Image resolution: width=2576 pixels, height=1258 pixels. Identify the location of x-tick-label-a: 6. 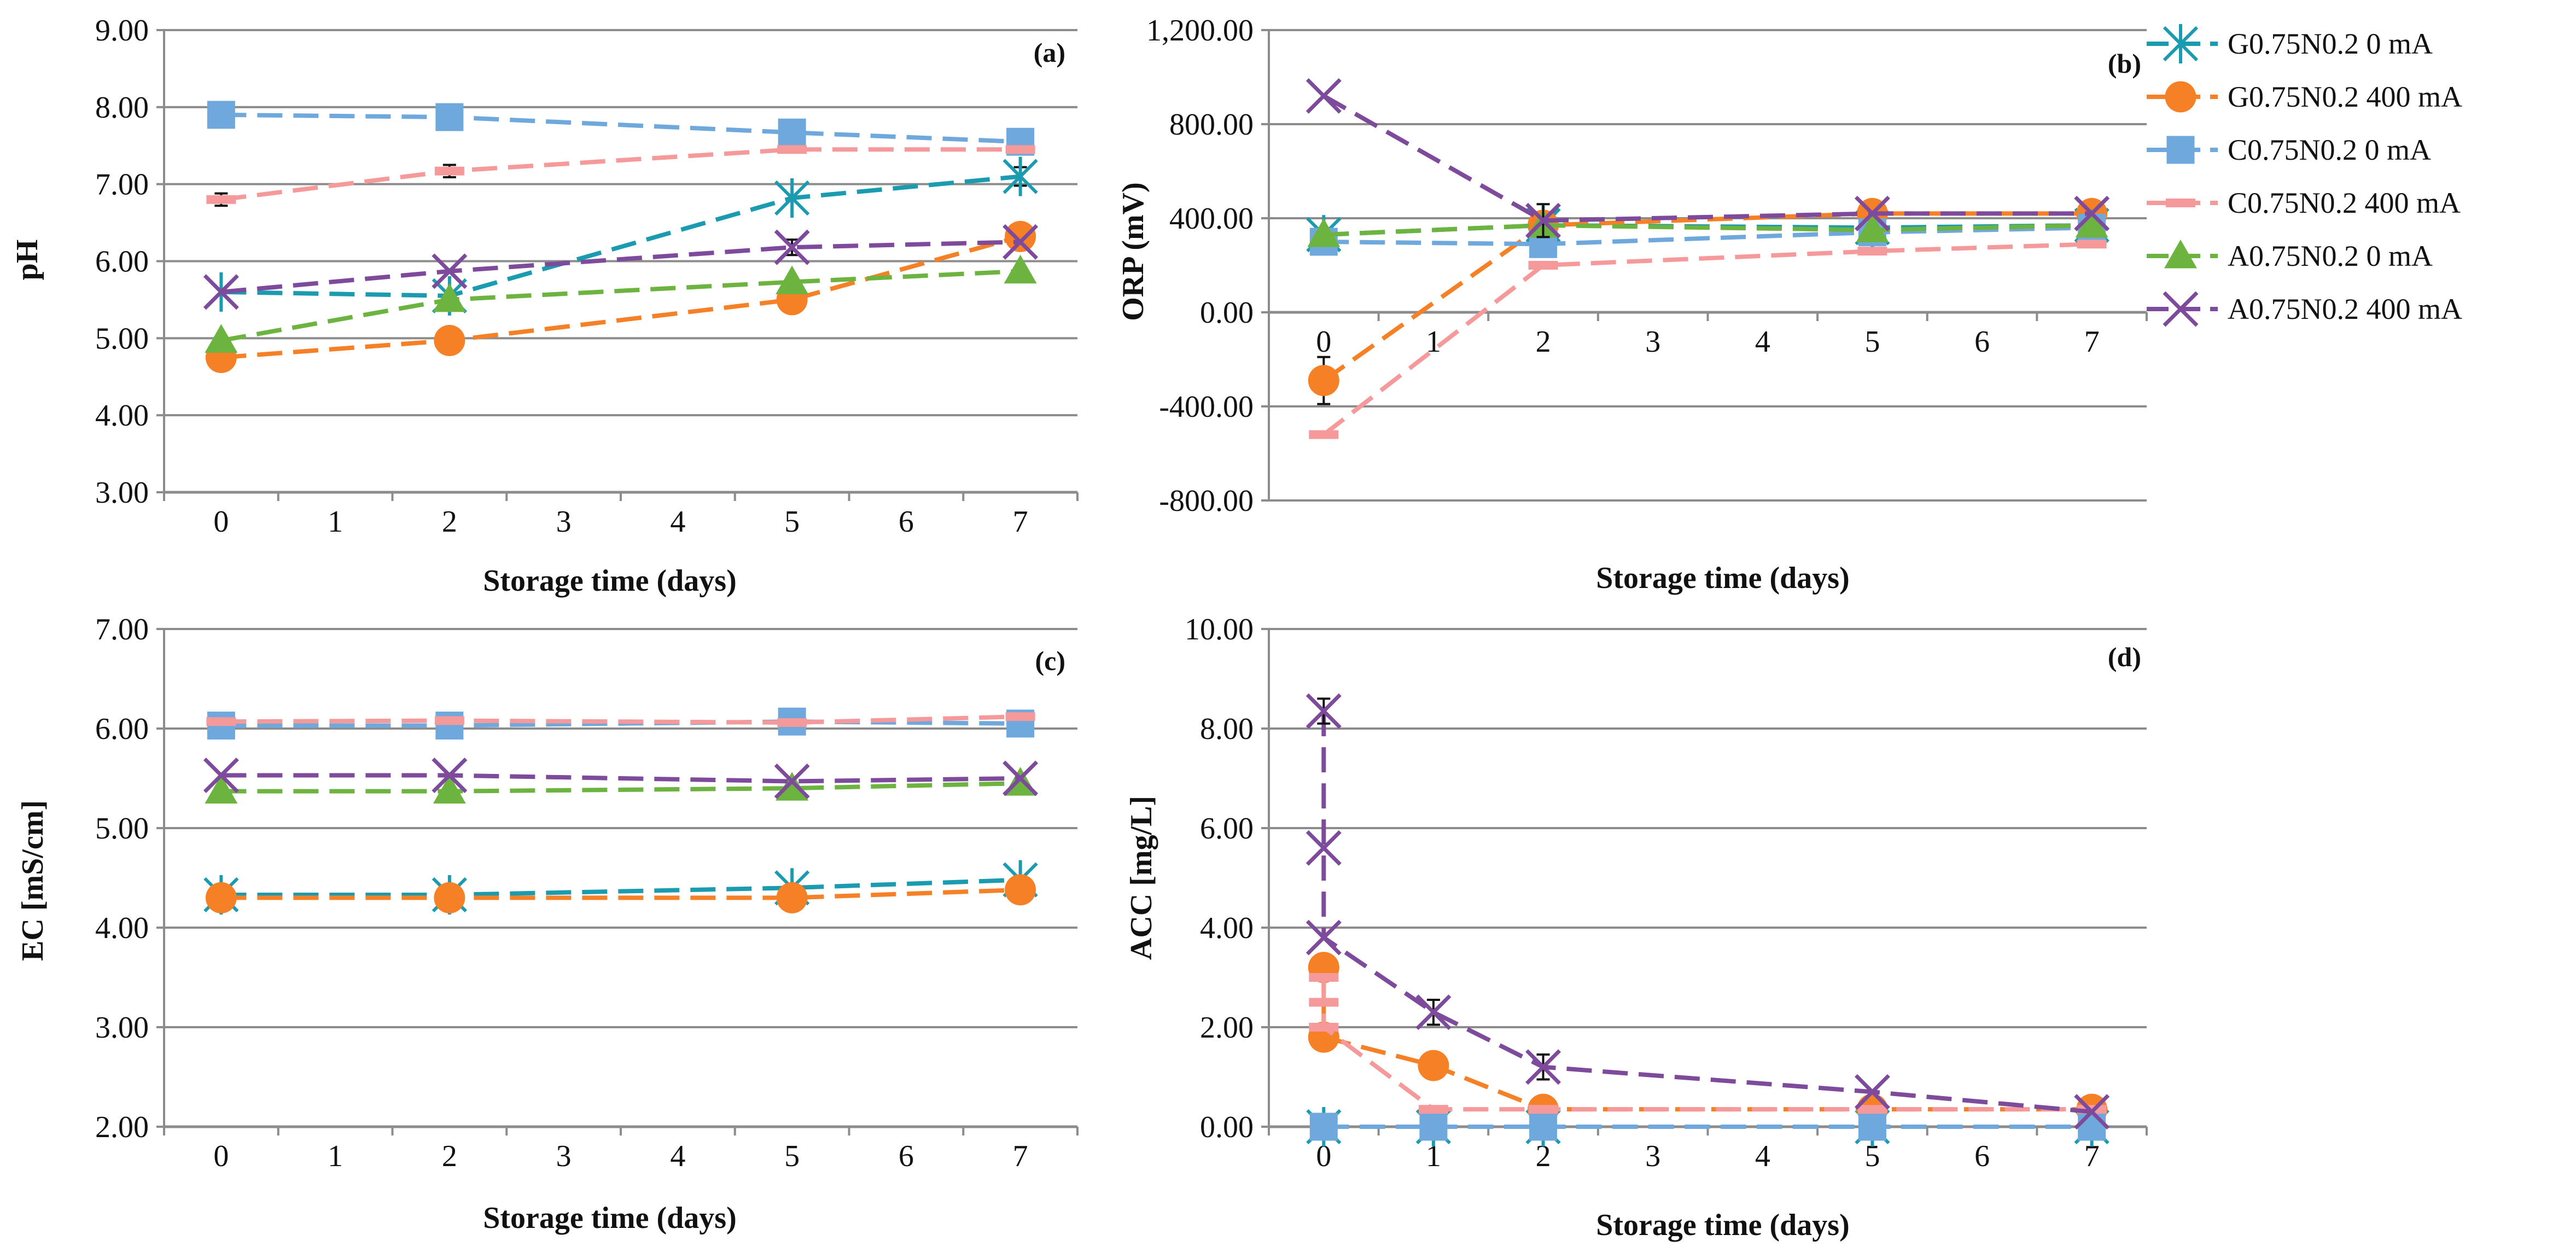
(906, 522).